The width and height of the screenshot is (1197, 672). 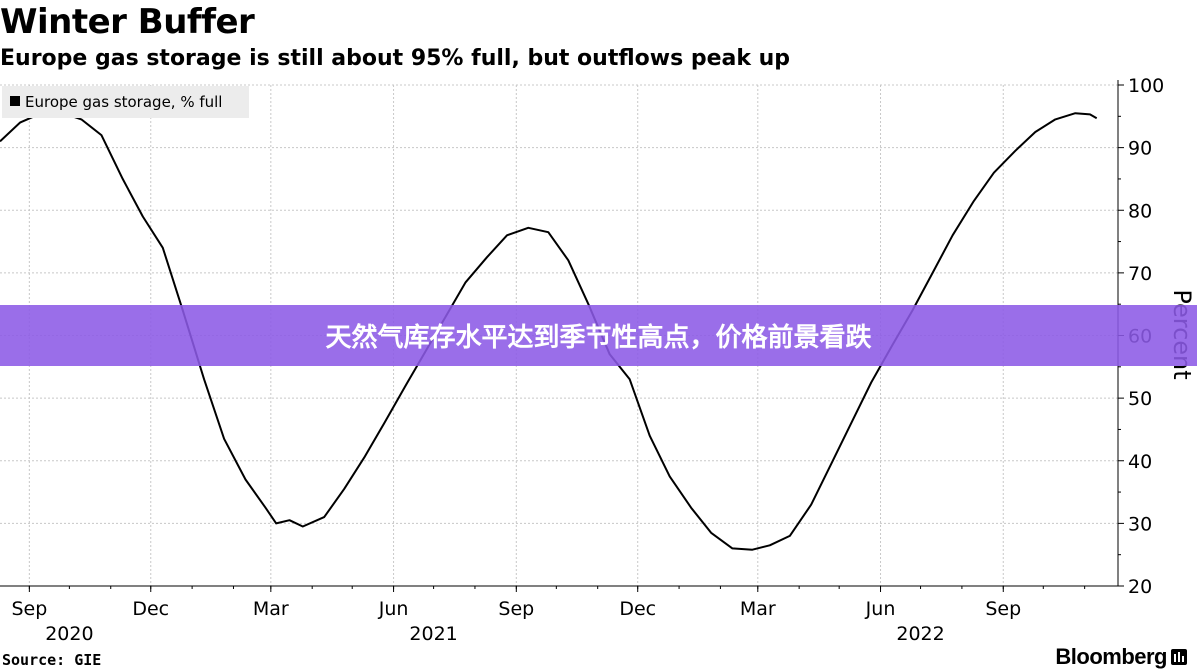 I want to click on y-tick-label: 70, so click(x=1140, y=274).